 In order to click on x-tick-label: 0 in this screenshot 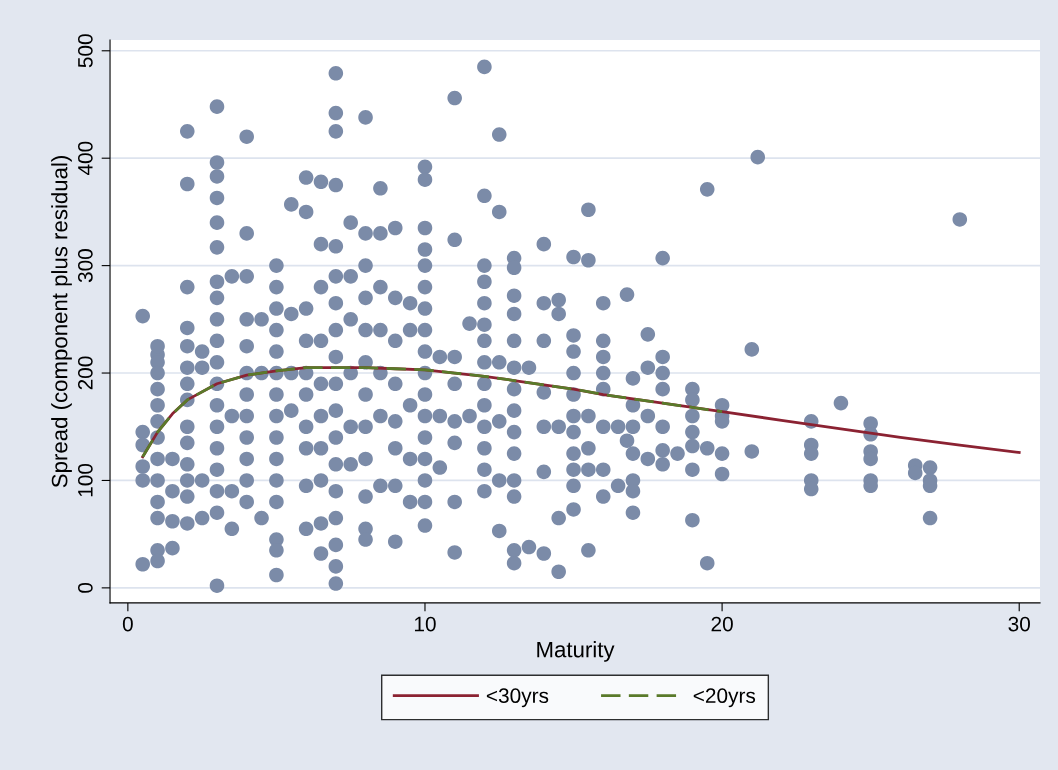, I will do `click(127, 624)`.